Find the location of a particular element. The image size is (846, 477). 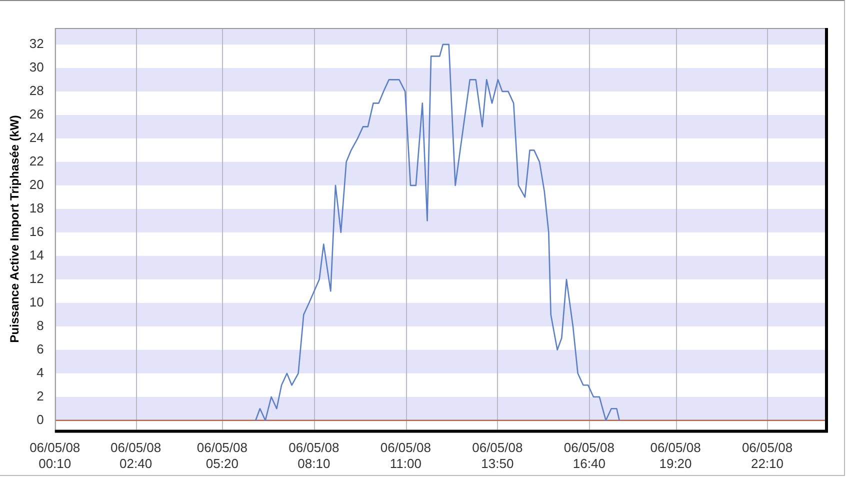

x-tick-label: 06/05/08 05:20 is located at coordinates (222, 455).